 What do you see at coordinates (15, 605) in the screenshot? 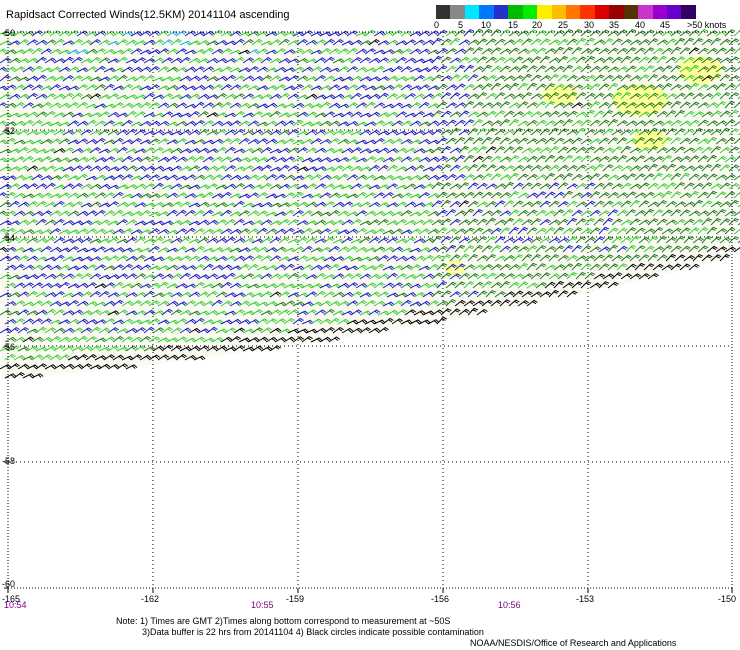
I see `time-label-1: 10:54` at bounding box center [15, 605].